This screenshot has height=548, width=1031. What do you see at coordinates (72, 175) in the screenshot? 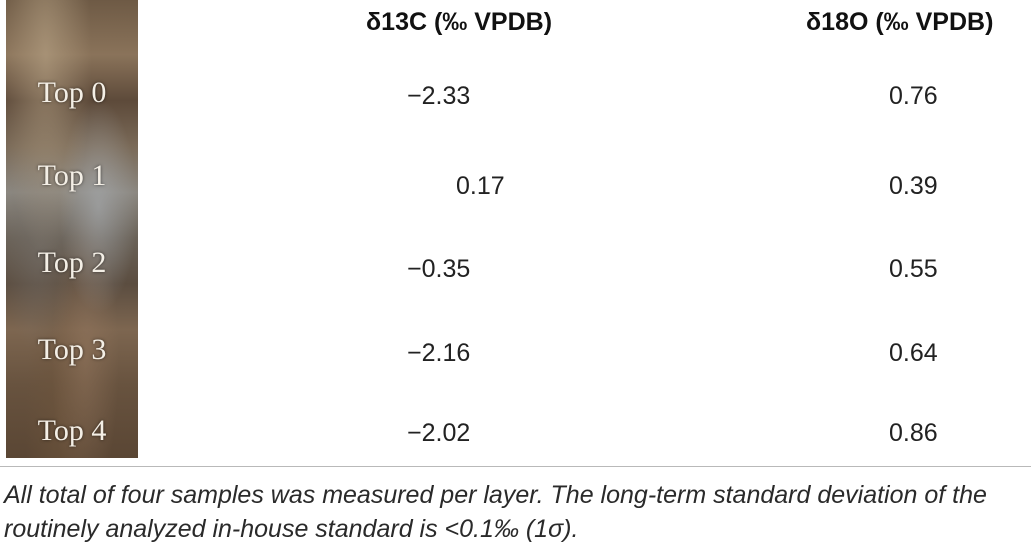
I see `row-label: Top 1` at bounding box center [72, 175].